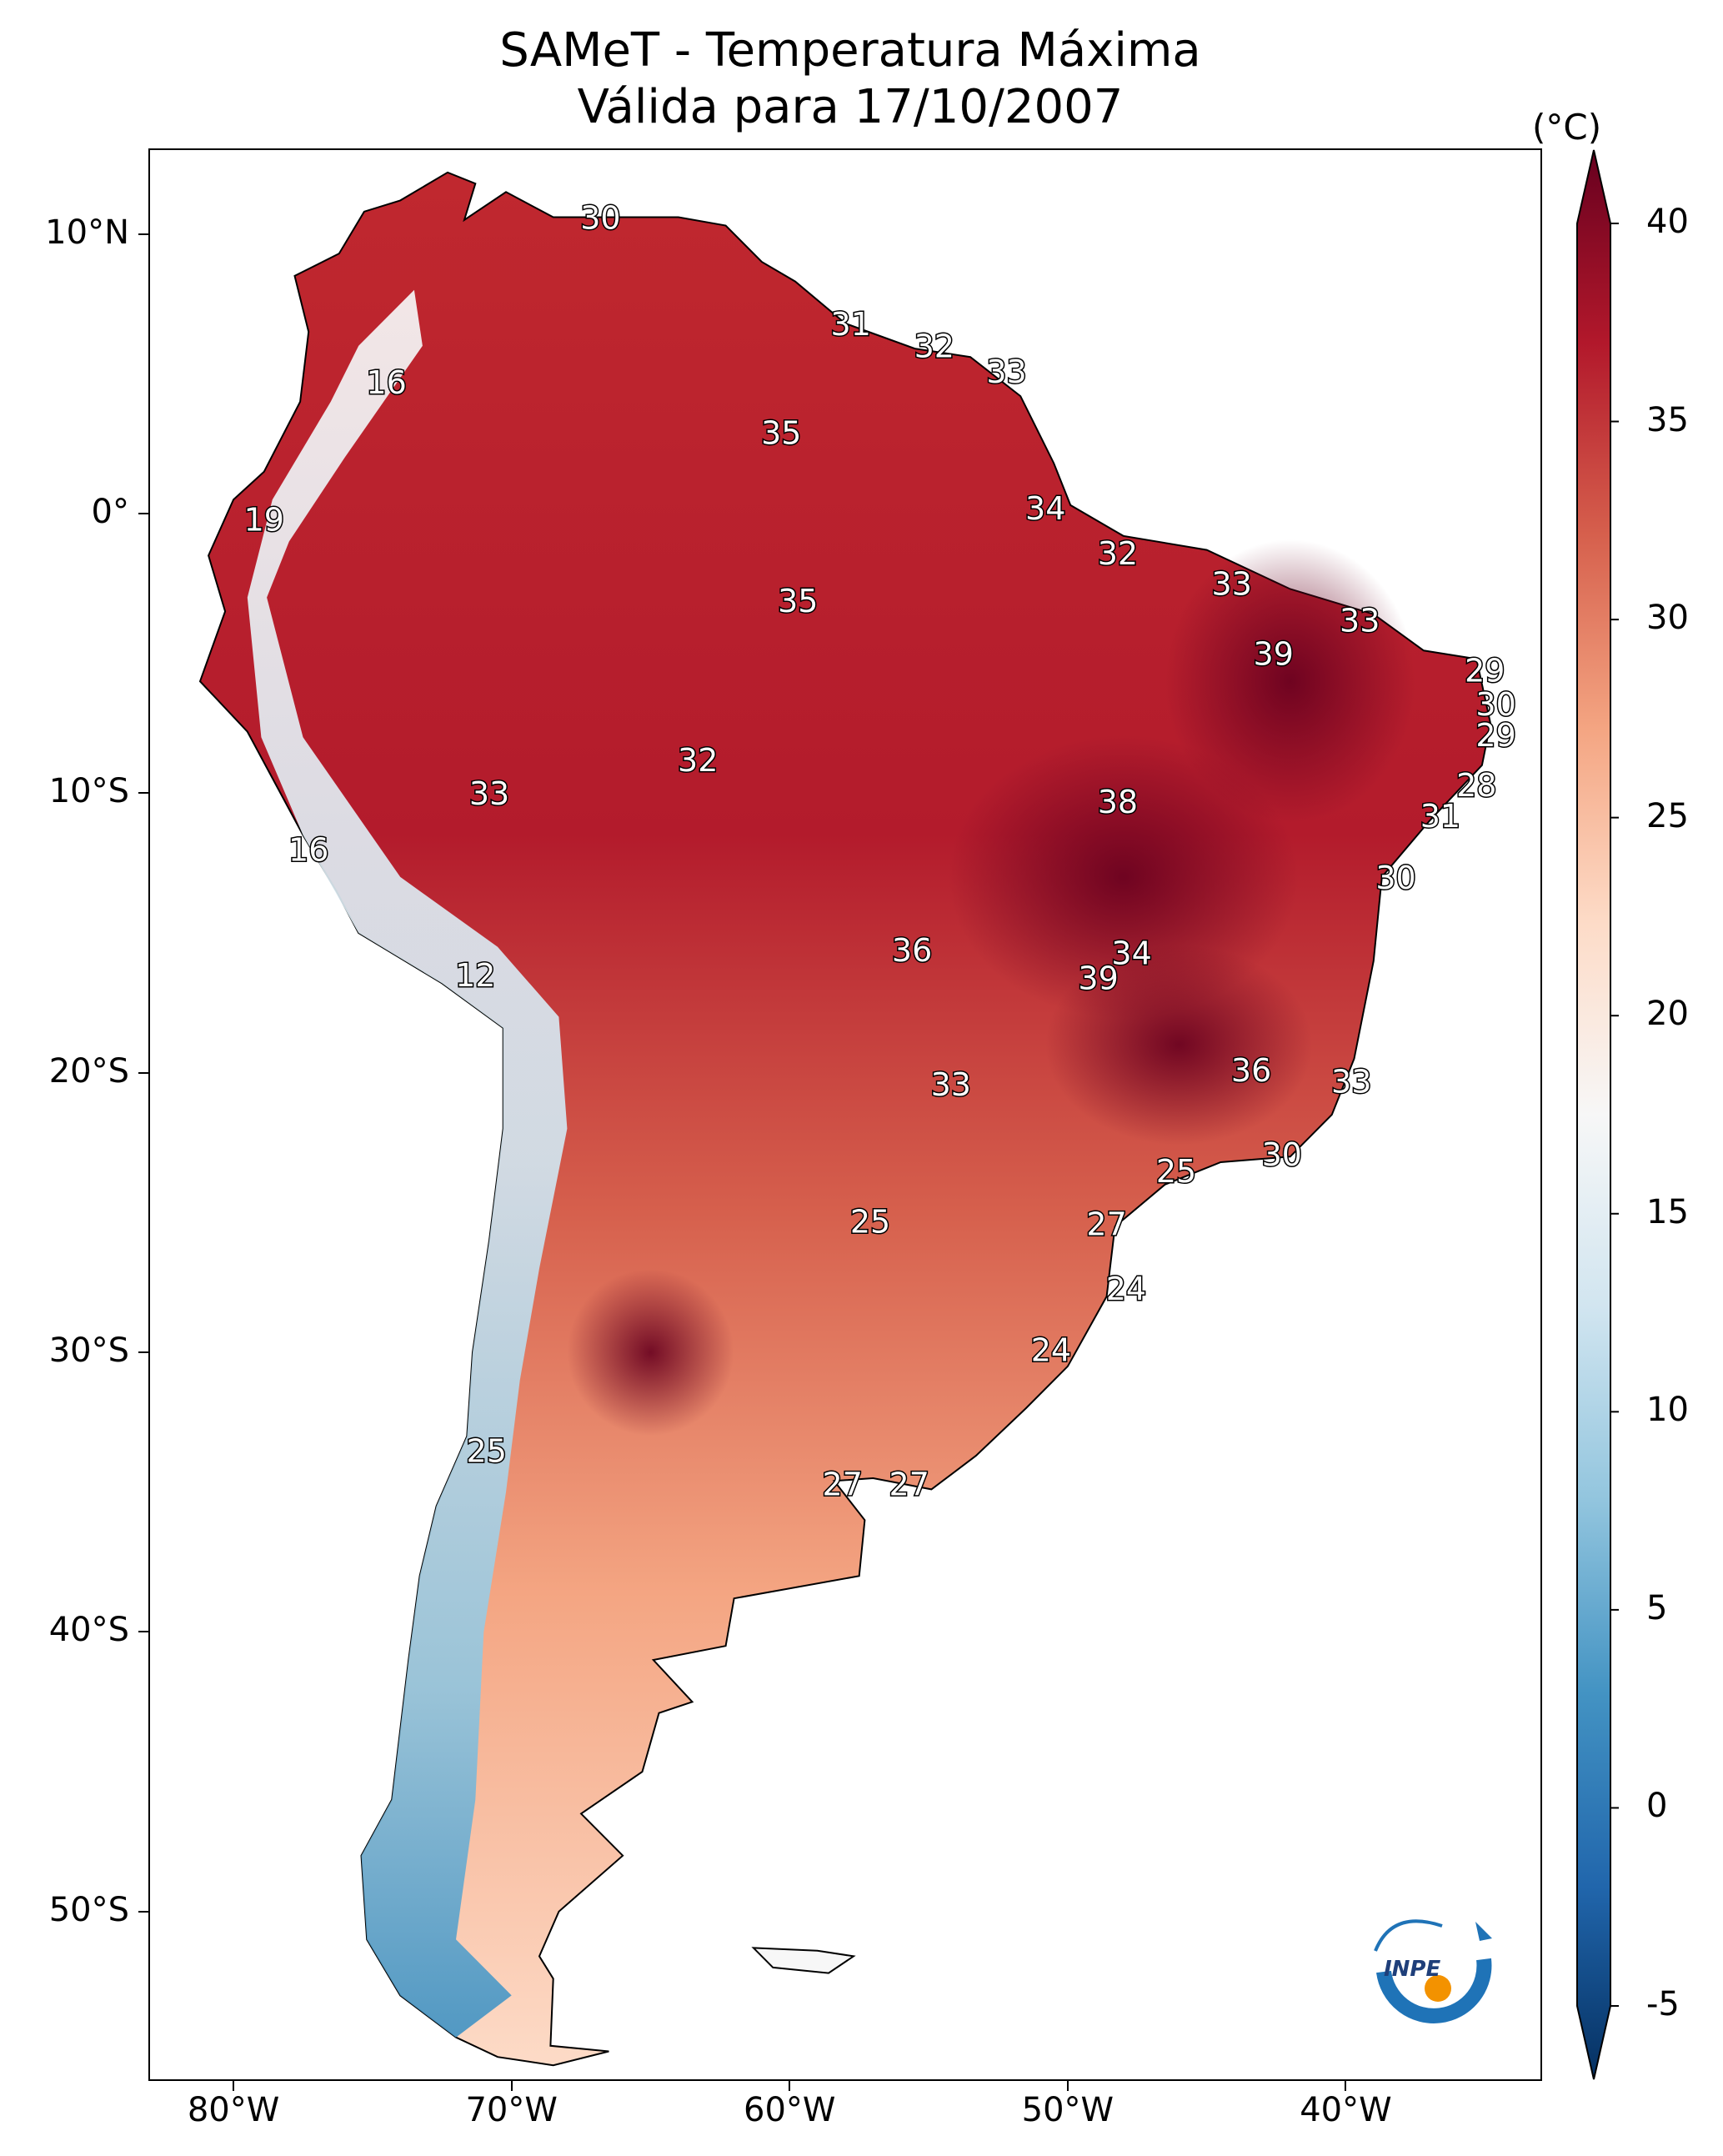 The width and height of the screenshot is (1723, 2156). Describe the element at coordinates (264, 520) in the screenshot. I see `contour-label: 19` at that location.